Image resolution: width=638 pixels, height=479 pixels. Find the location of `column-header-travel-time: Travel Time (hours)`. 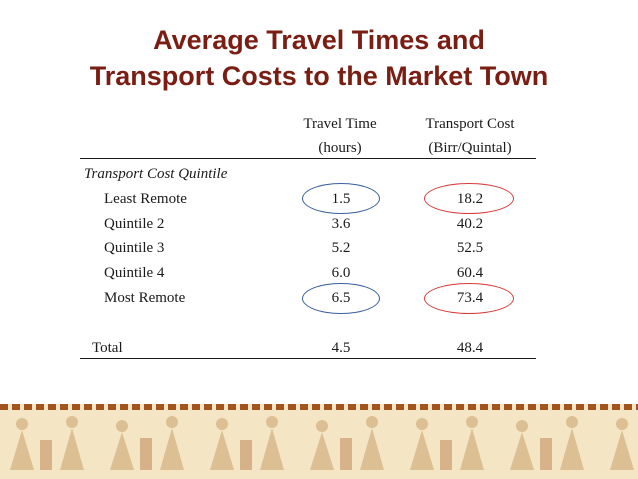

column-header-travel-time: Travel Time (hours) is located at coordinates (340, 136).